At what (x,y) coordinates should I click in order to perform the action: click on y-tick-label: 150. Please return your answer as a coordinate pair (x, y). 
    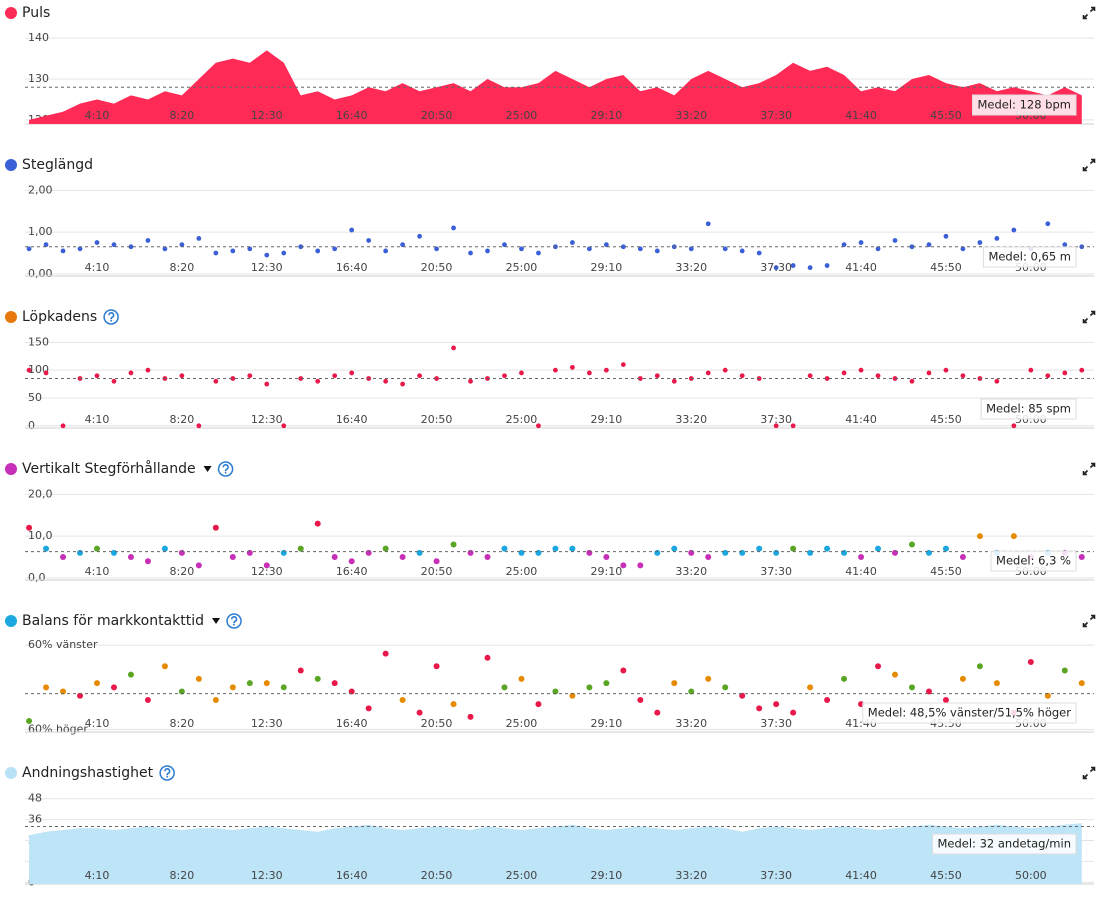
    Looking at the image, I should click on (38, 341).